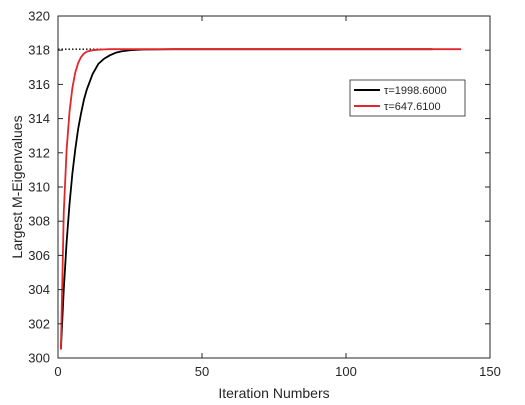 The width and height of the screenshot is (525, 405). Describe the element at coordinates (39, 84) in the screenshot. I see `y-tick-label: 316` at that location.